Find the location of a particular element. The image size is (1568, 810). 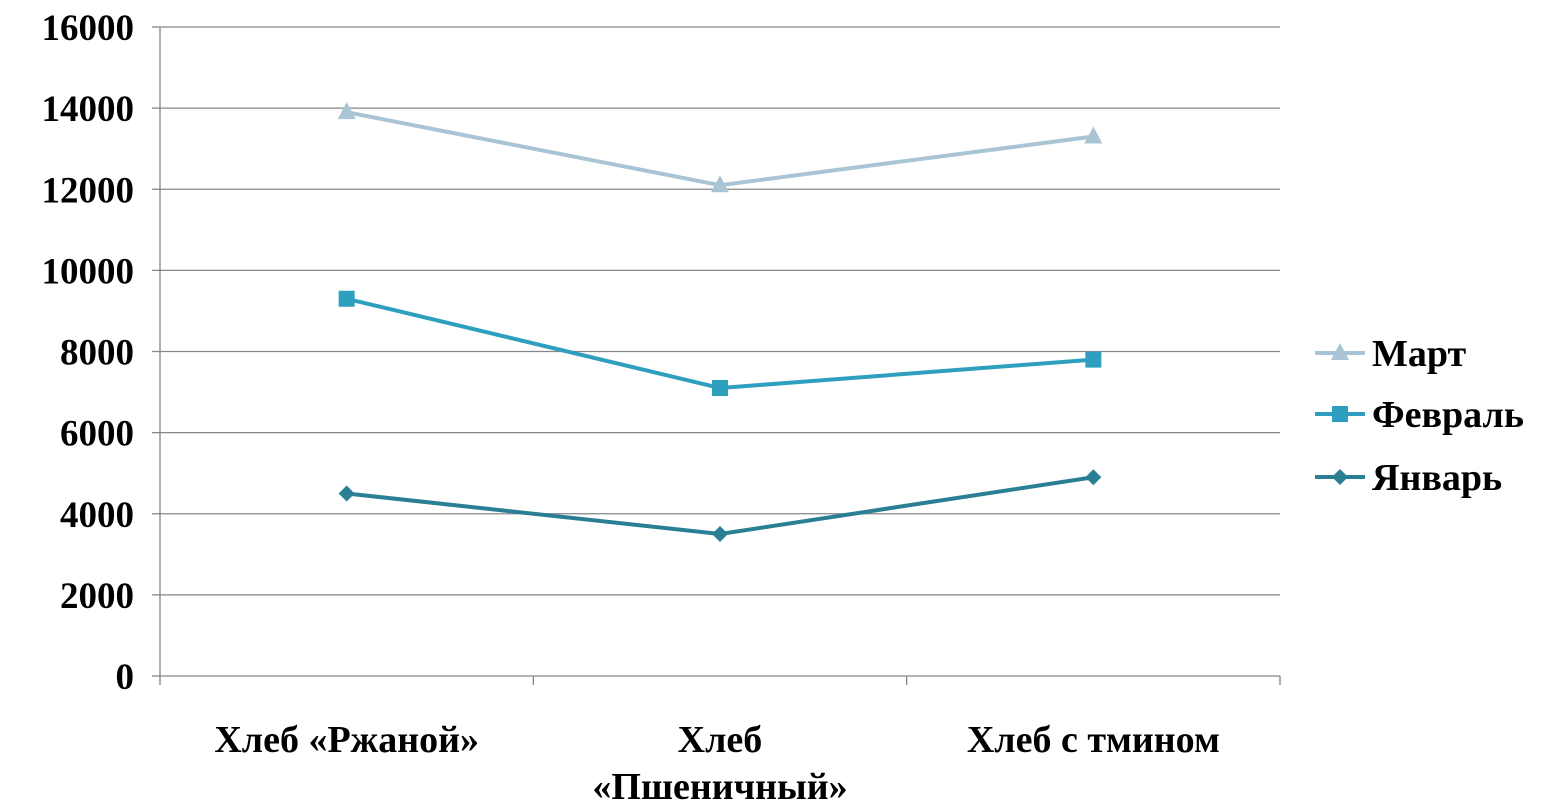

x-tick-label-line: «Пшеничный» is located at coordinates (719, 785).